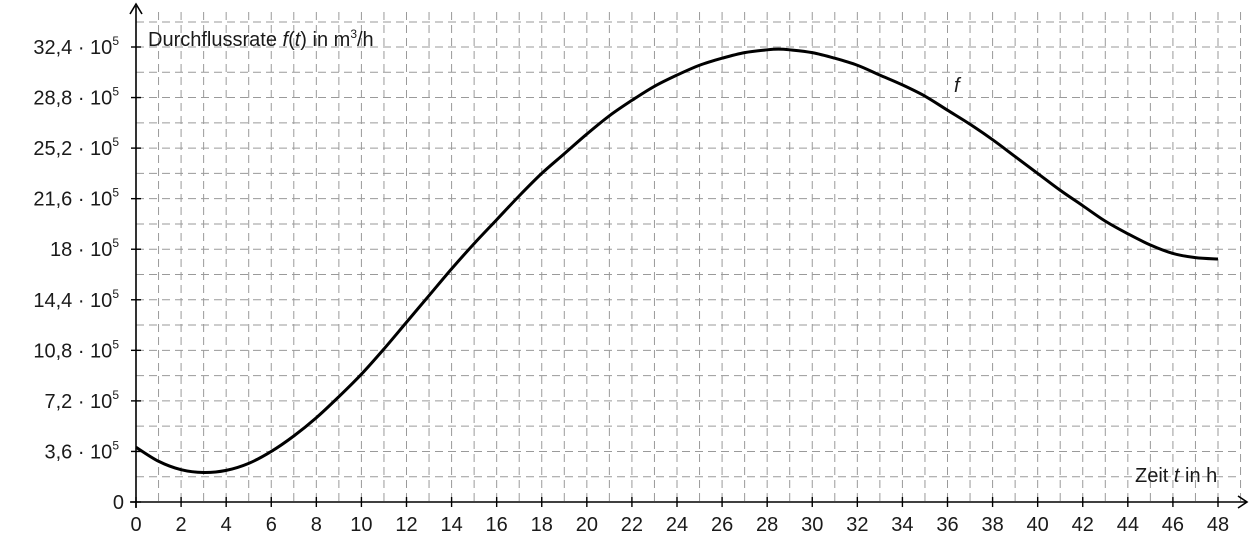 The width and height of the screenshot is (1252, 542). I want to click on x-tick-label: 26, so click(722, 525).